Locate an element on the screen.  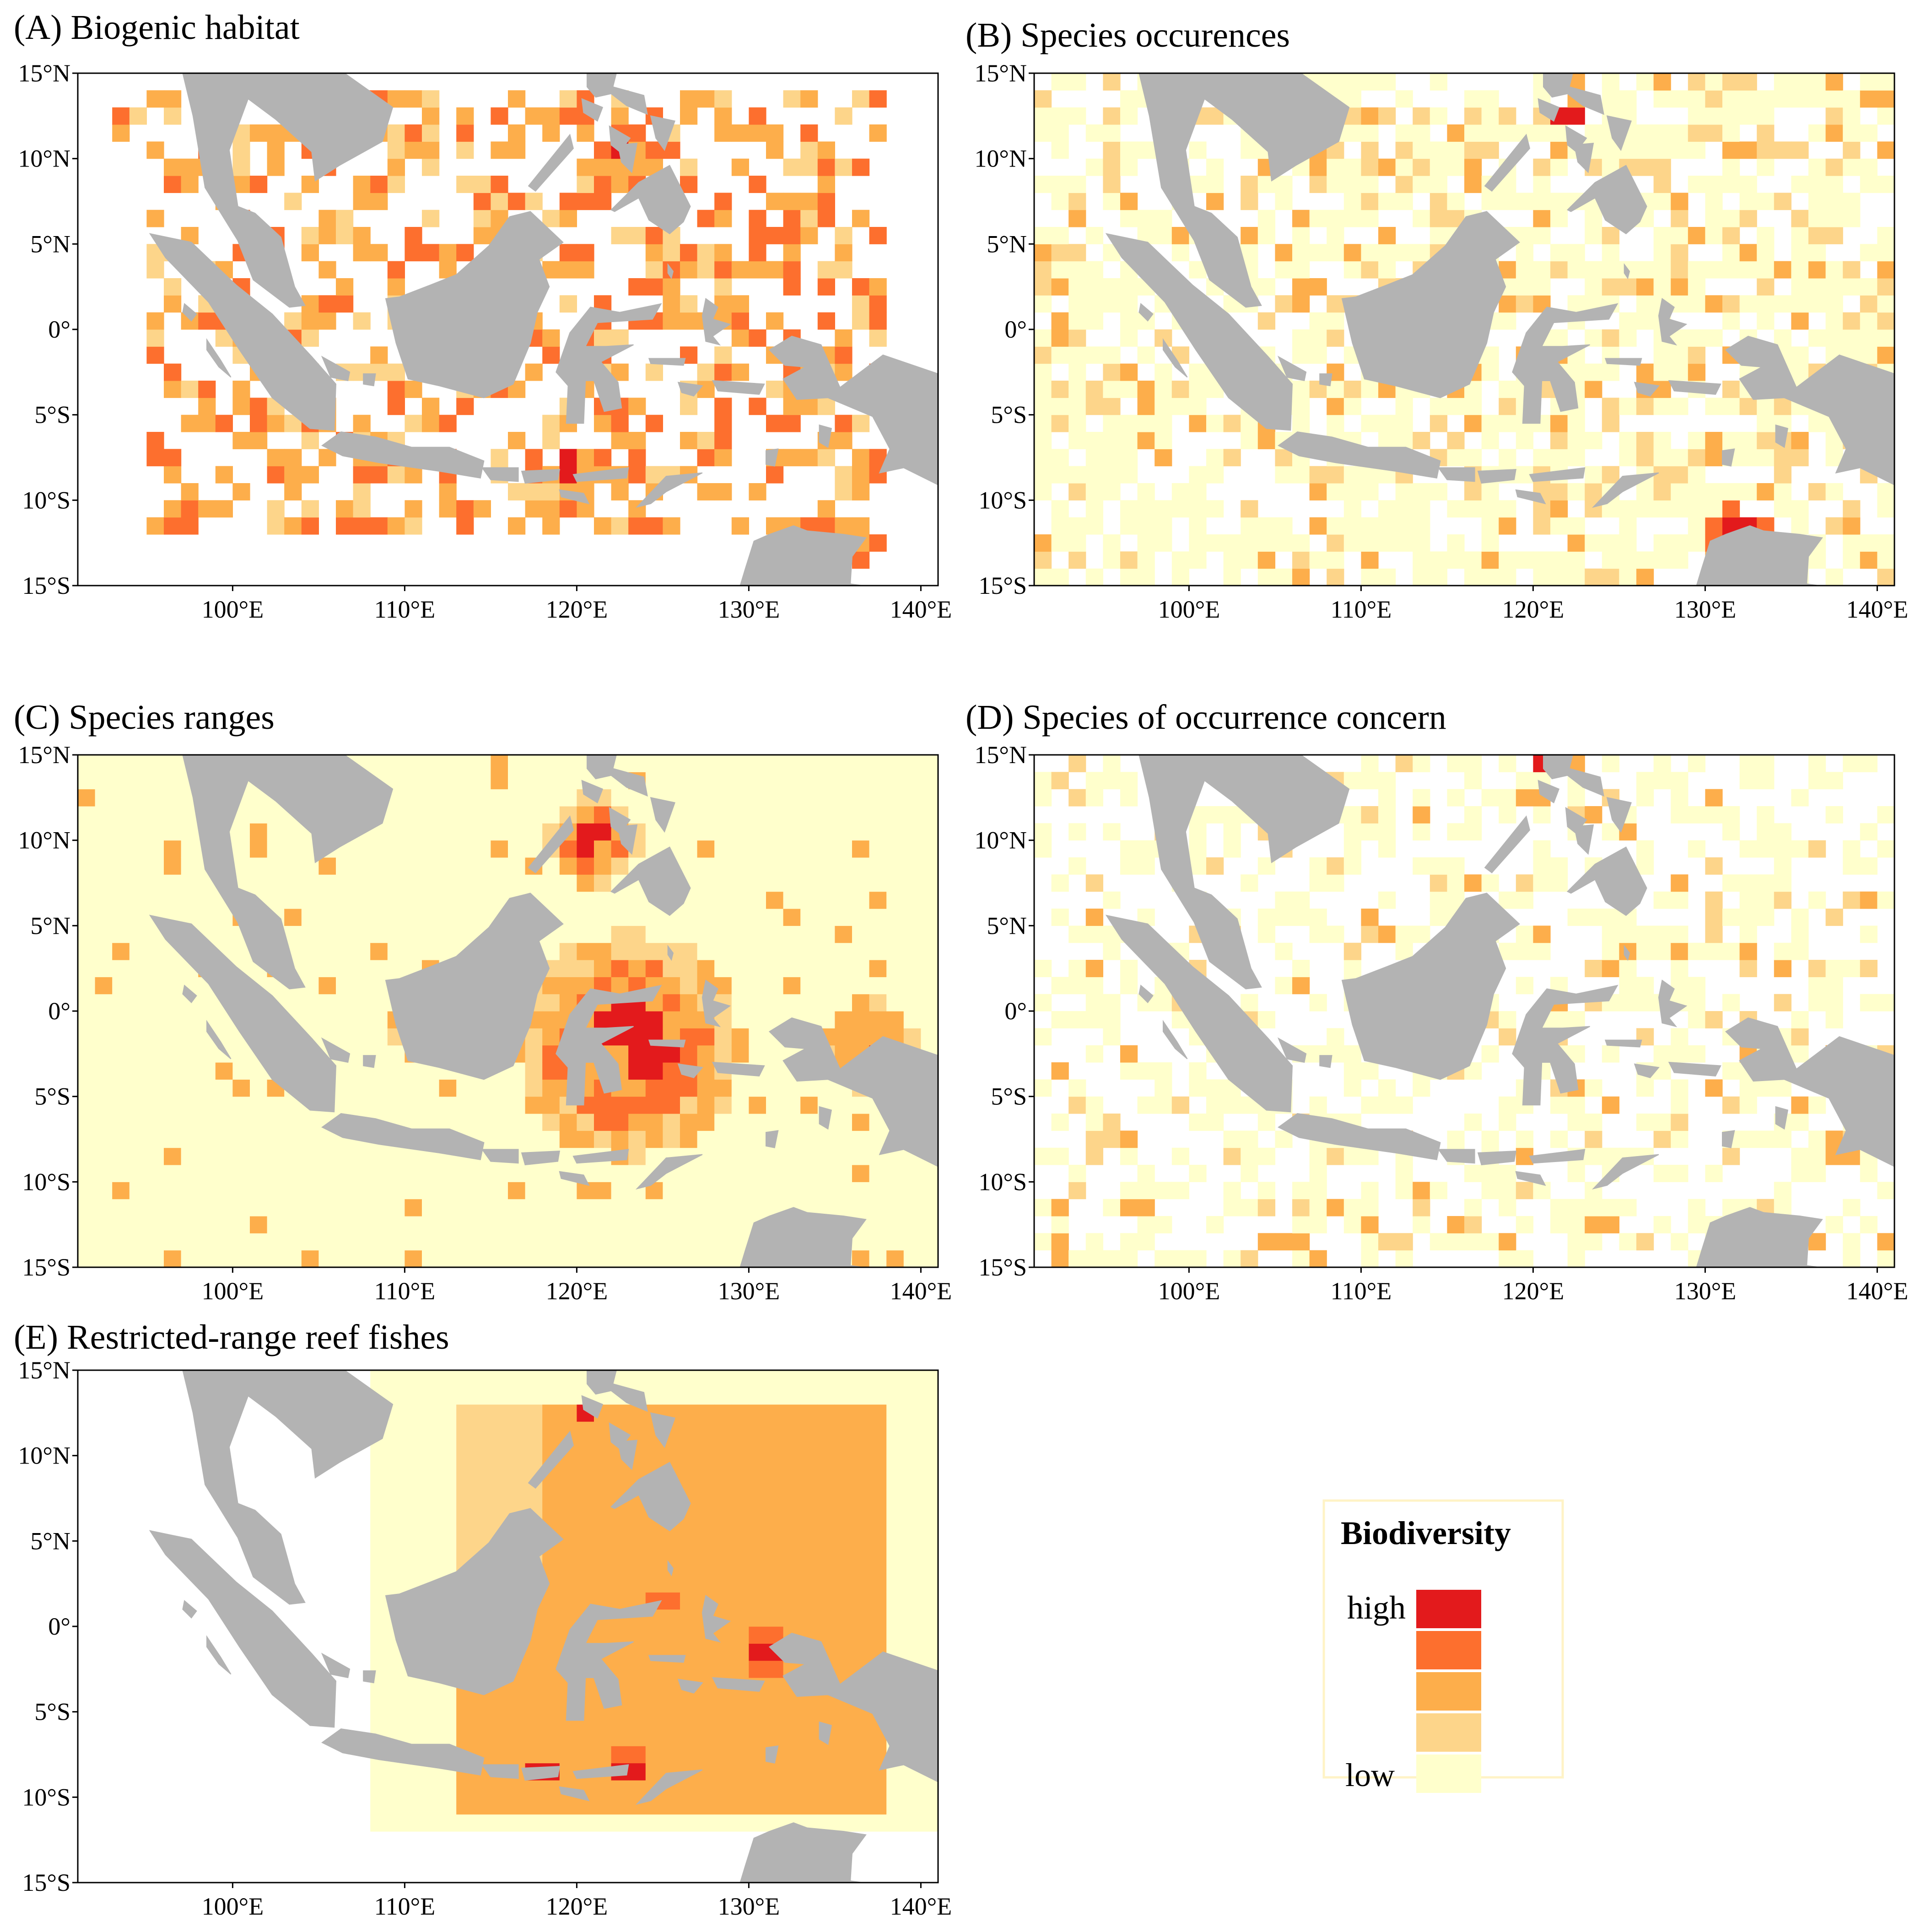
land-borneo is located at coordinates (474, 986).